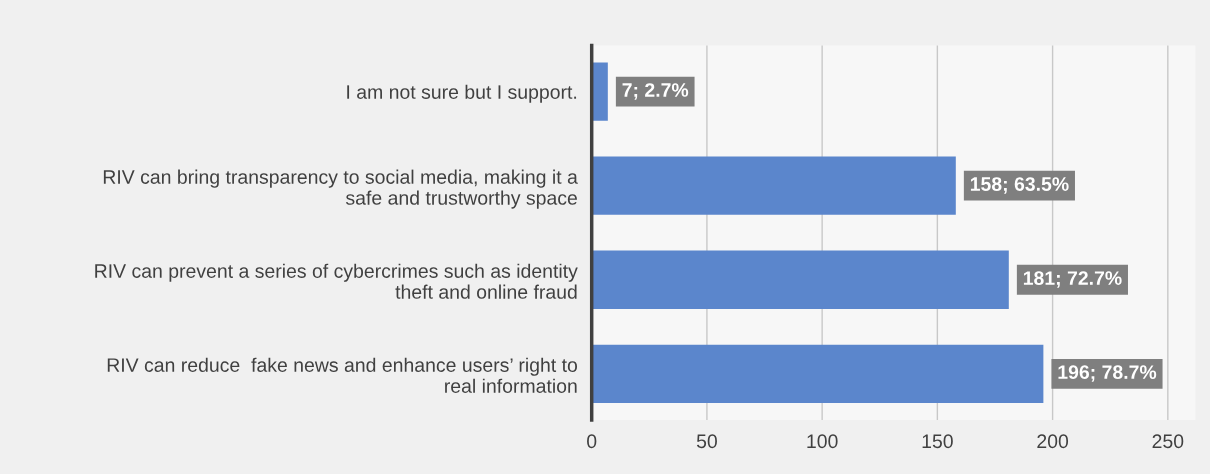 Image resolution: width=1210 pixels, height=474 pixels. I want to click on data-label: 158; 63.5%, so click(1019, 185).